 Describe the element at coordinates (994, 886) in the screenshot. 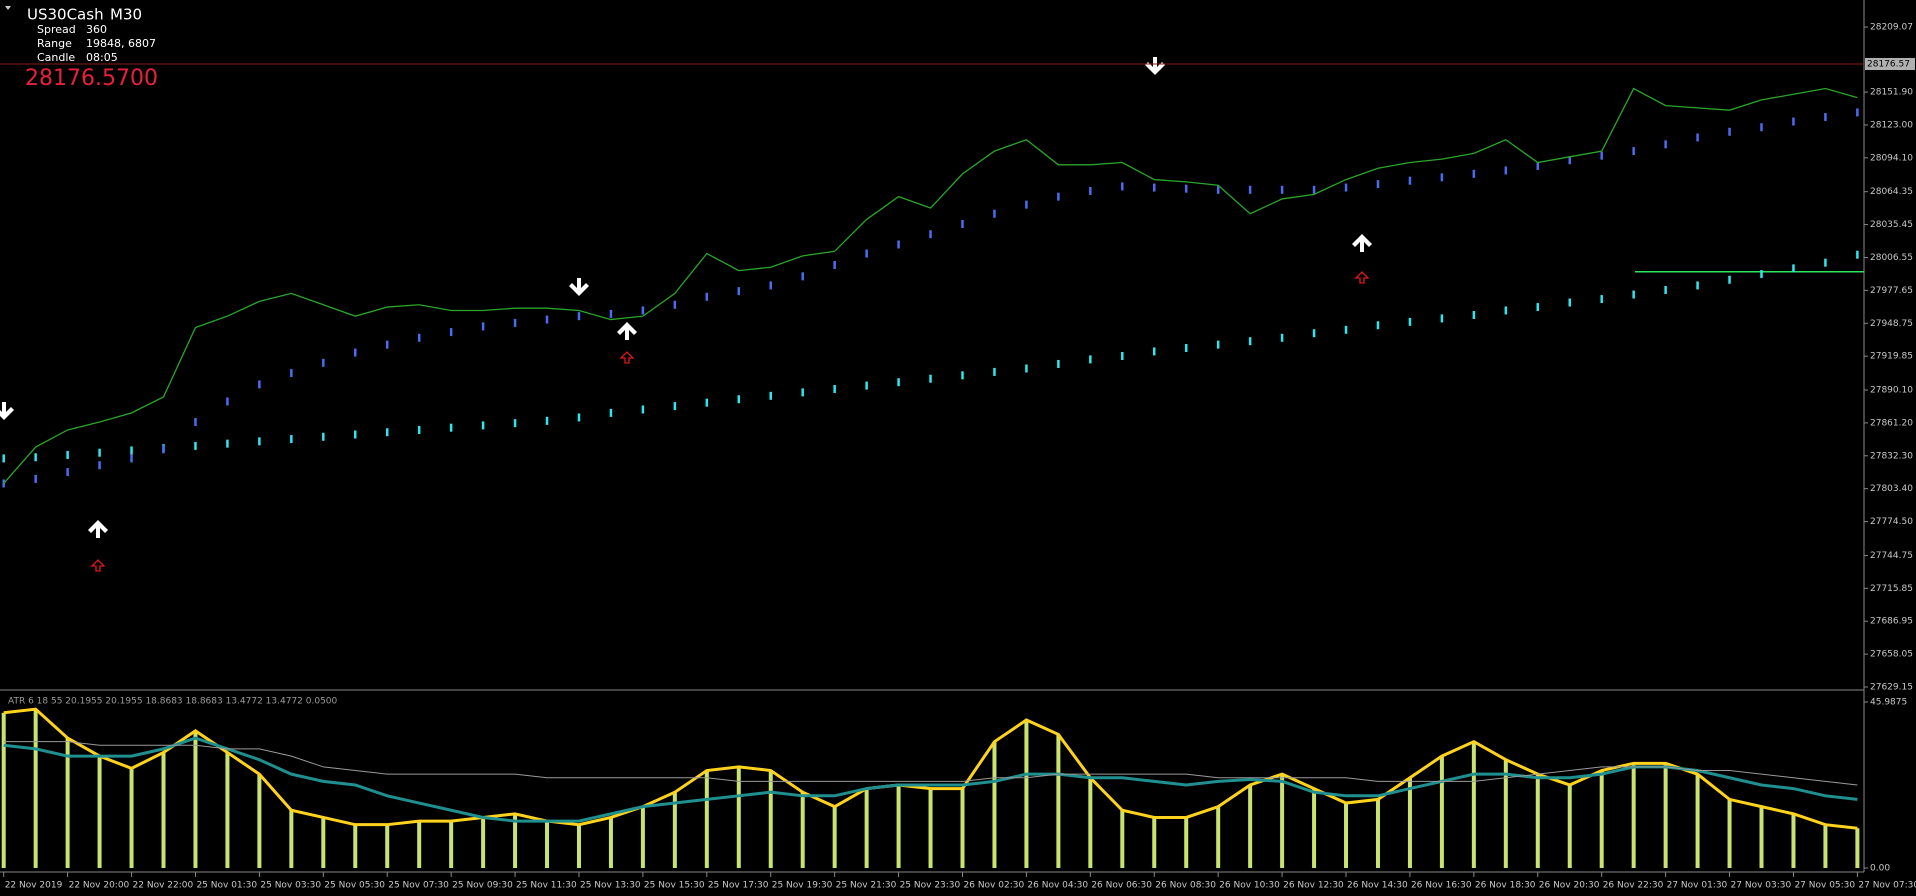

I see `x-tick-label: 26 Nov 02:30` at that location.